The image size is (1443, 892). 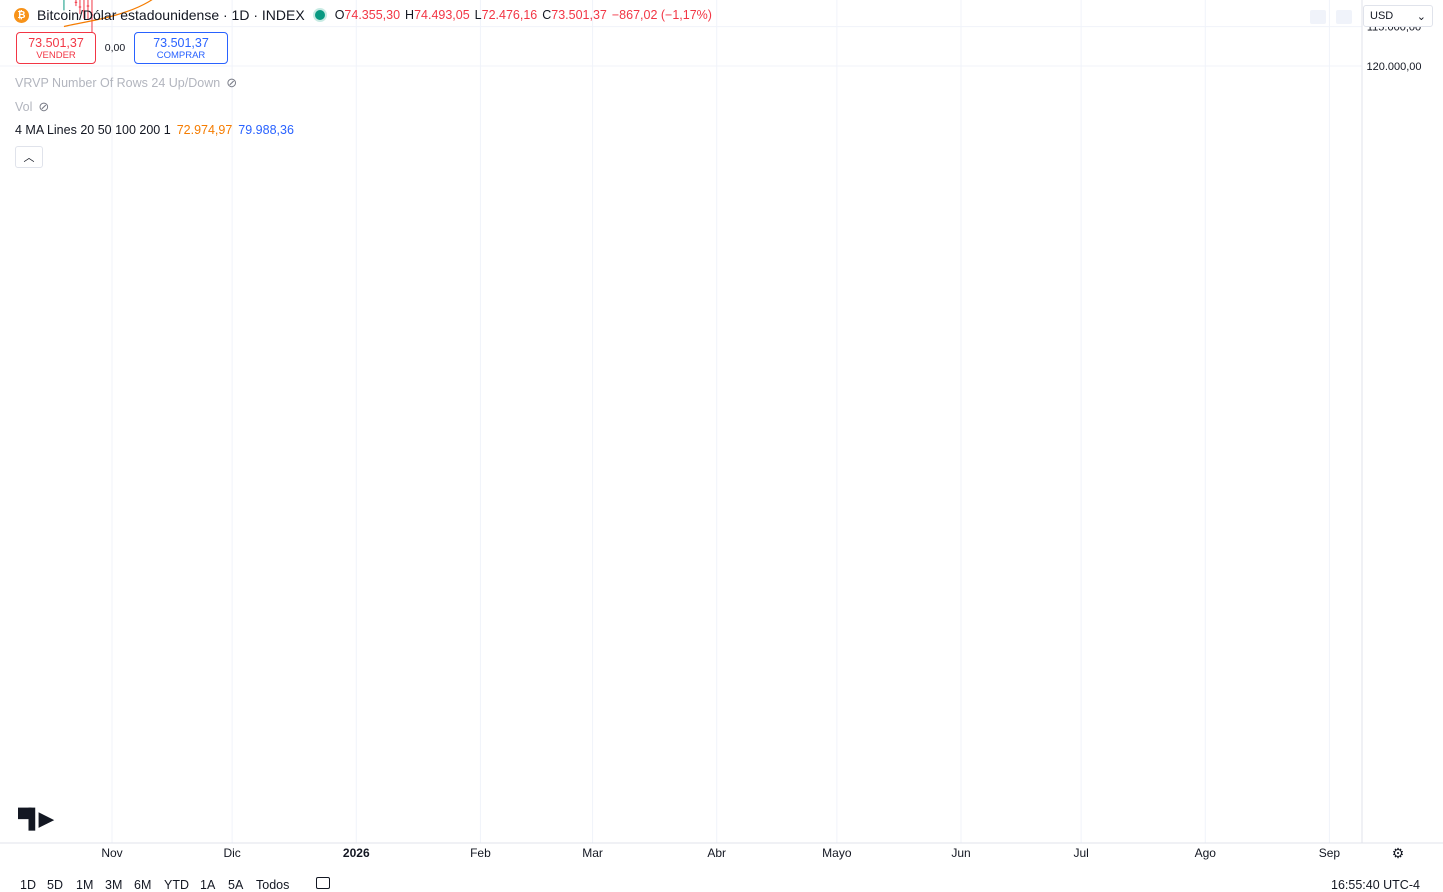 I want to click on clock-readout: 16:55:40 UTC-4, so click(x=1375, y=885).